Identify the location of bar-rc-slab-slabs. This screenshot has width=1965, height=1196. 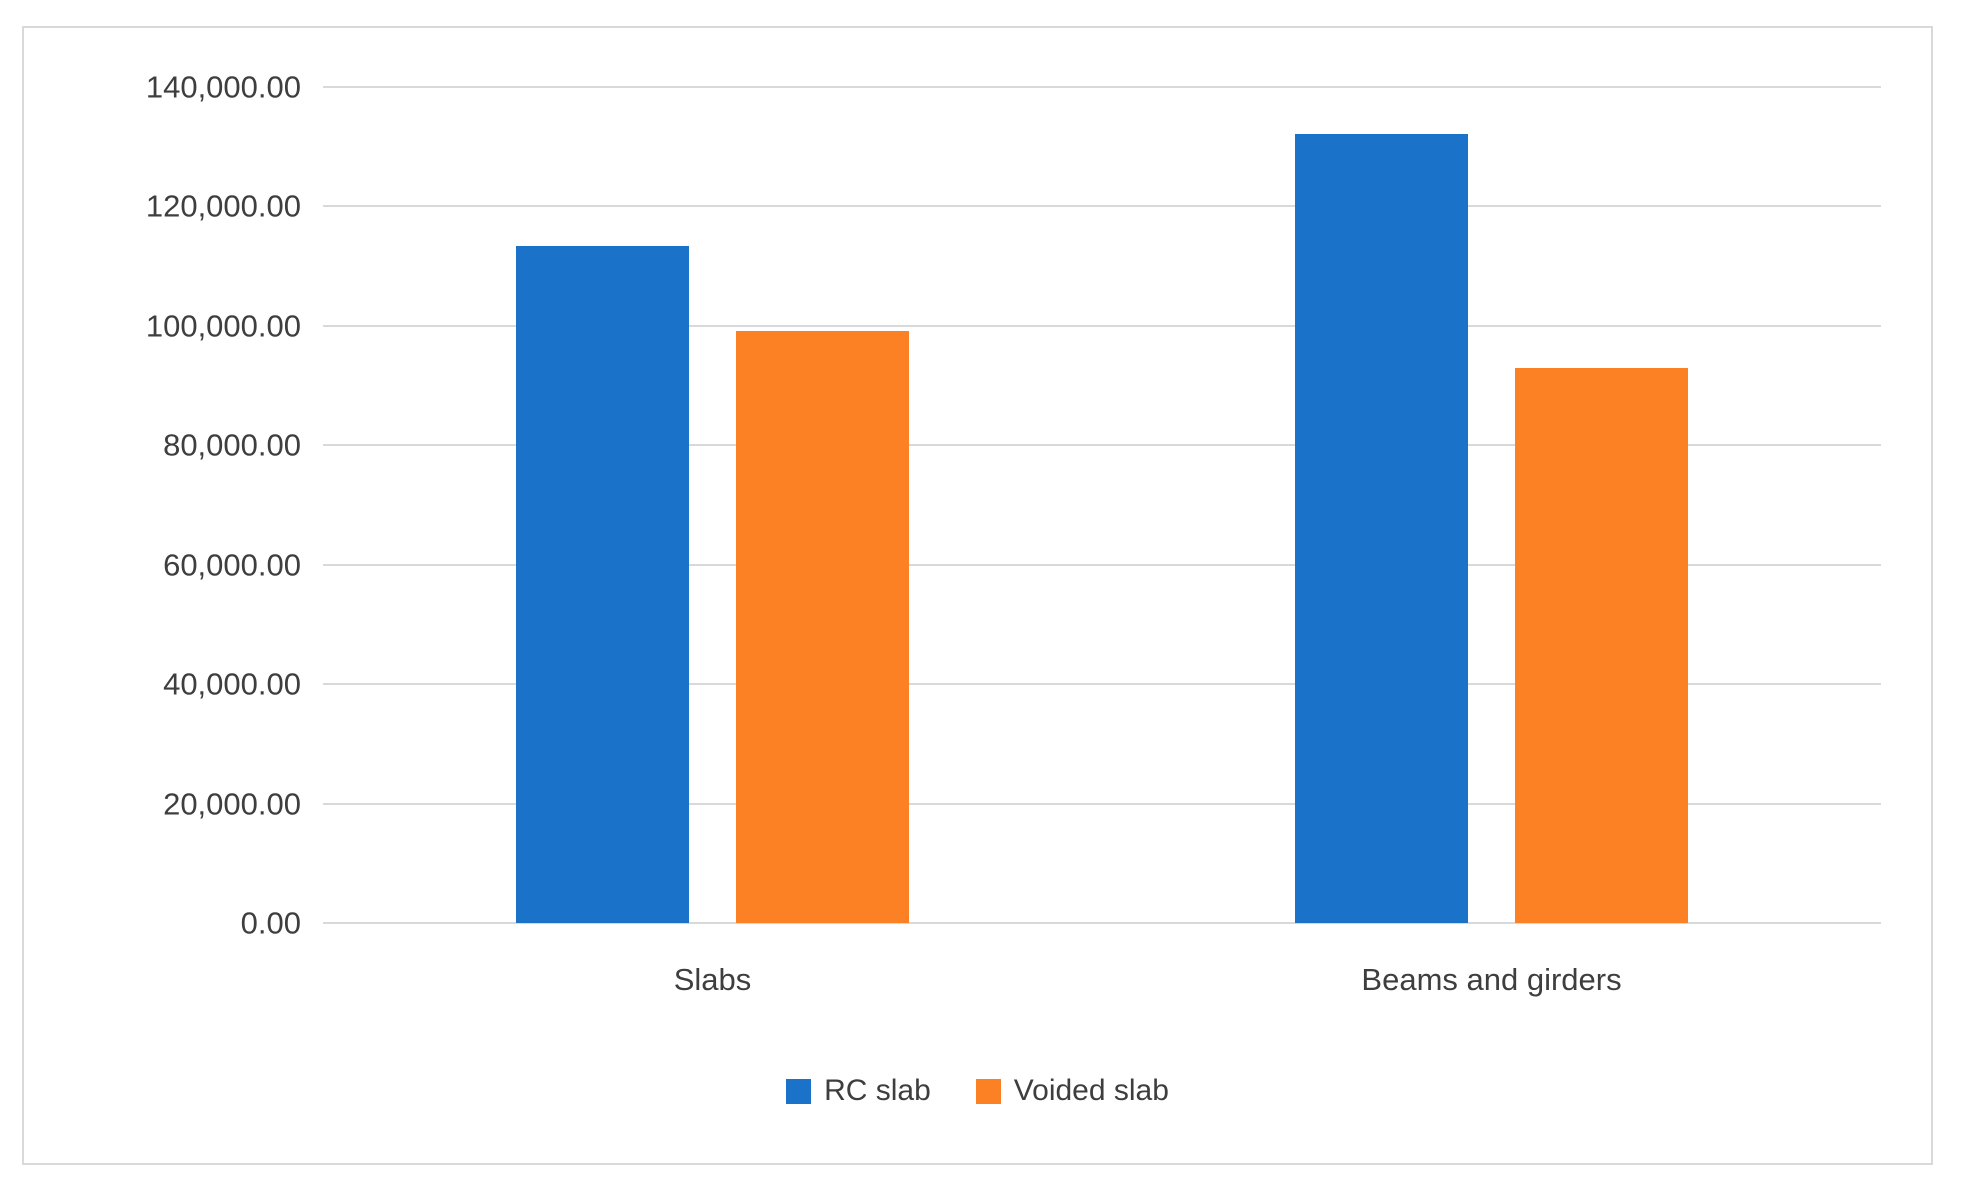
(602, 584).